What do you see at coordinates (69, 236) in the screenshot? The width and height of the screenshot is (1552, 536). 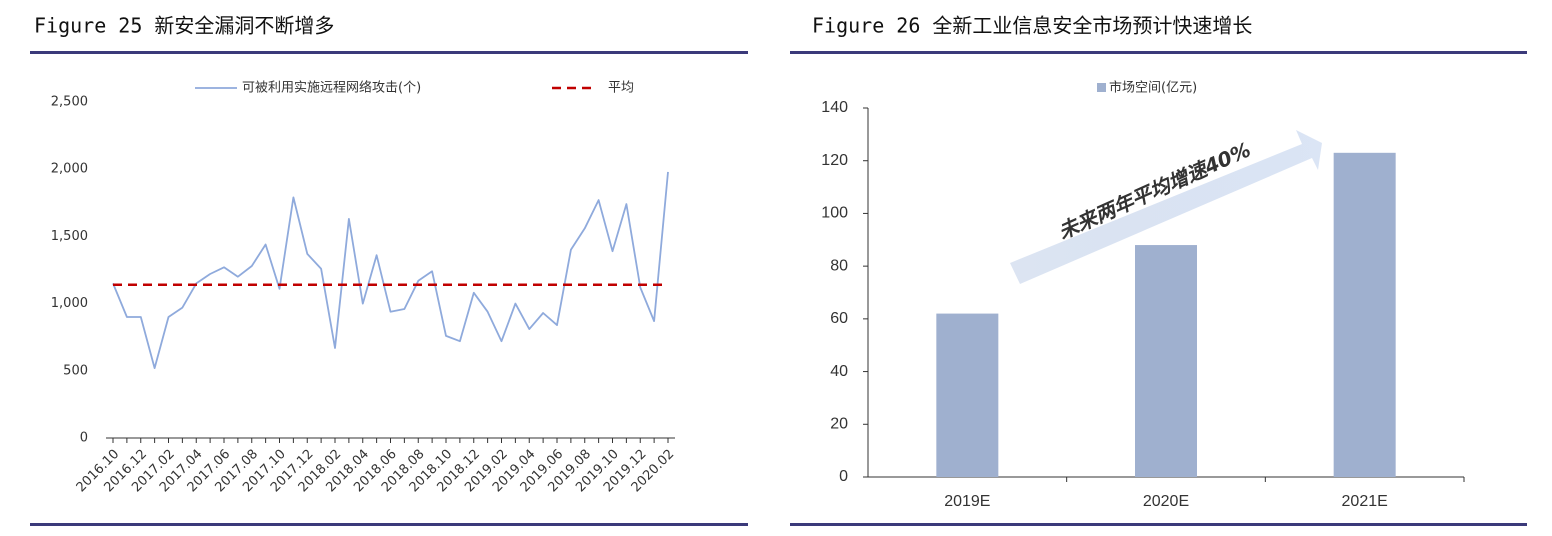 I see `y-tick-label: 1,500` at bounding box center [69, 236].